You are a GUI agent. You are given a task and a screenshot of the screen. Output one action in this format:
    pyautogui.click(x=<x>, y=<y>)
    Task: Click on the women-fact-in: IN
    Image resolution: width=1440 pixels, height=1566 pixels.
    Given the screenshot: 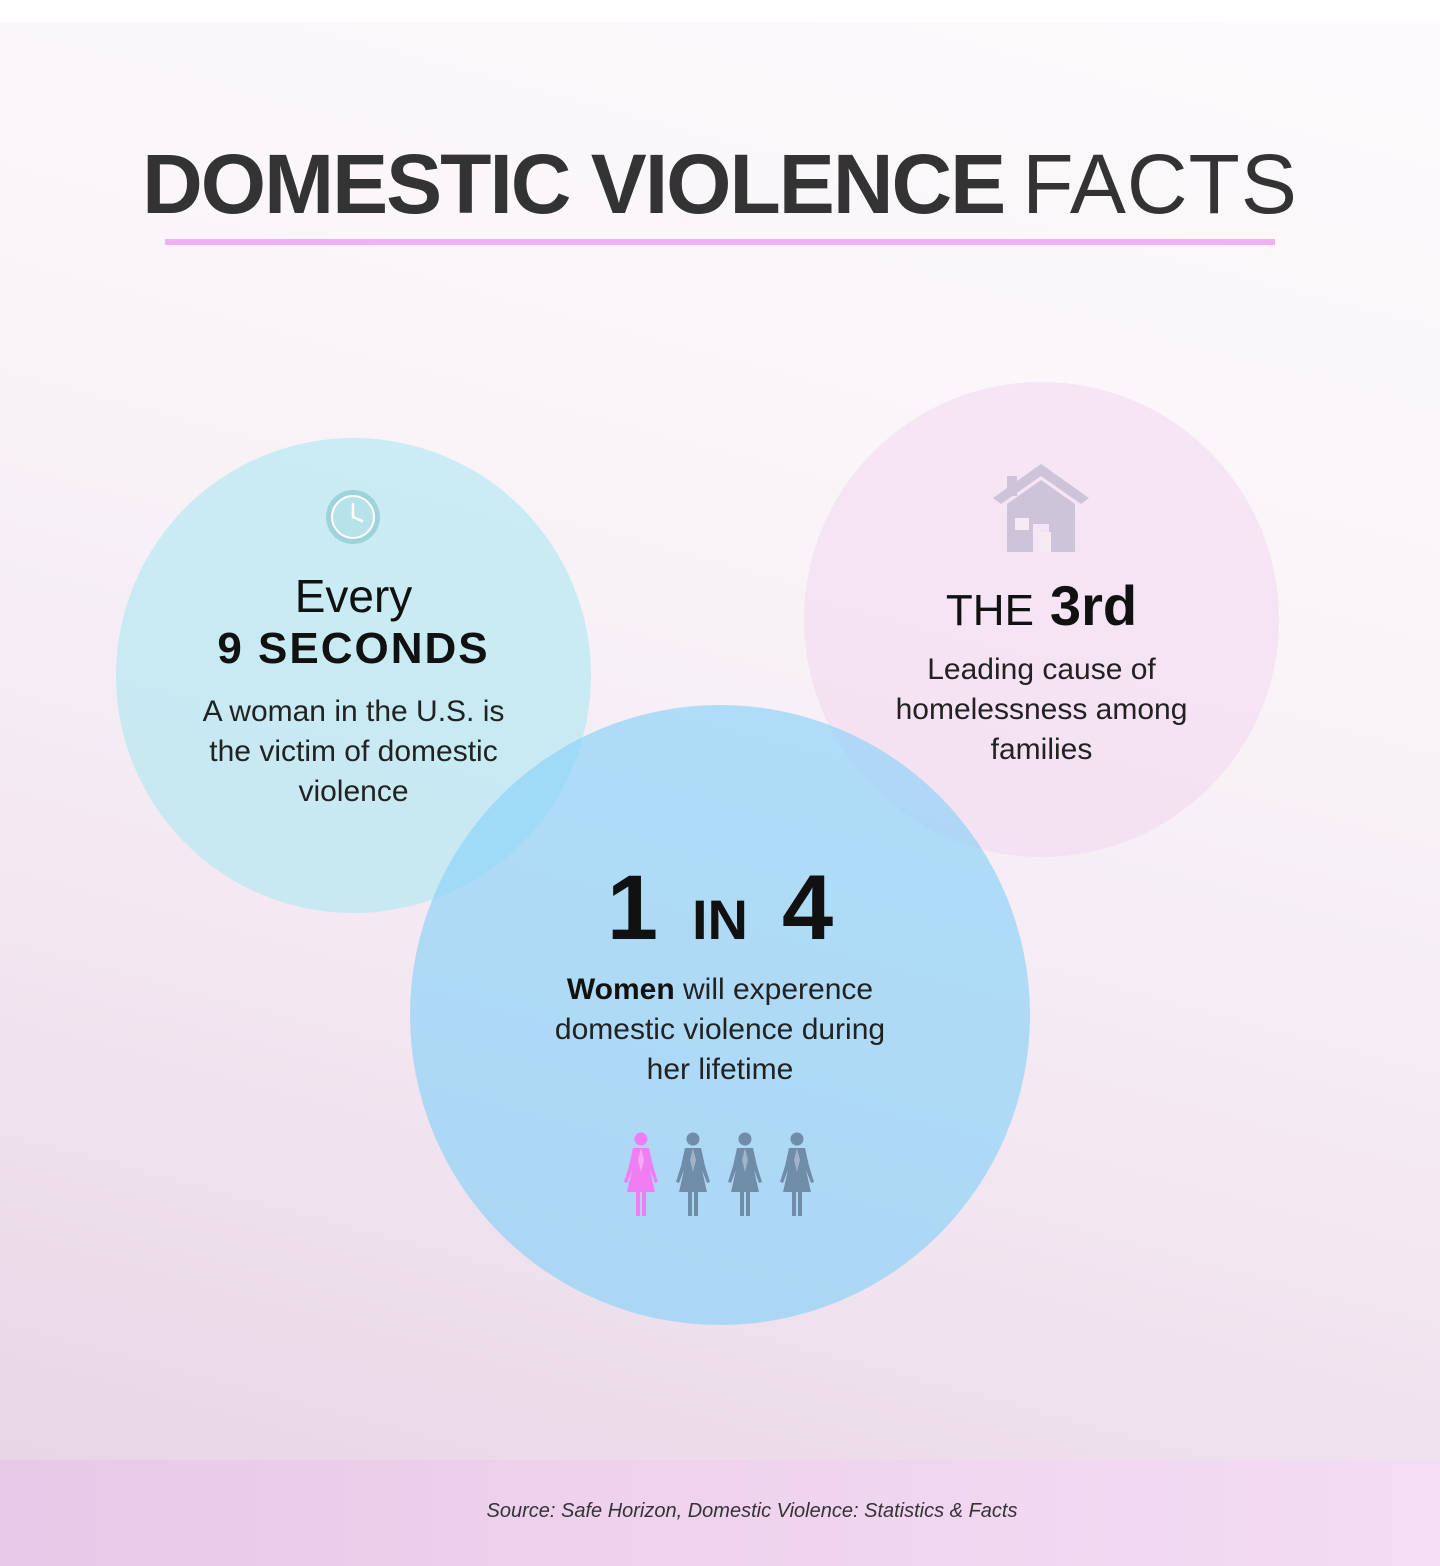 What is the action you would take?
    pyautogui.click(x=720, y=919)
    